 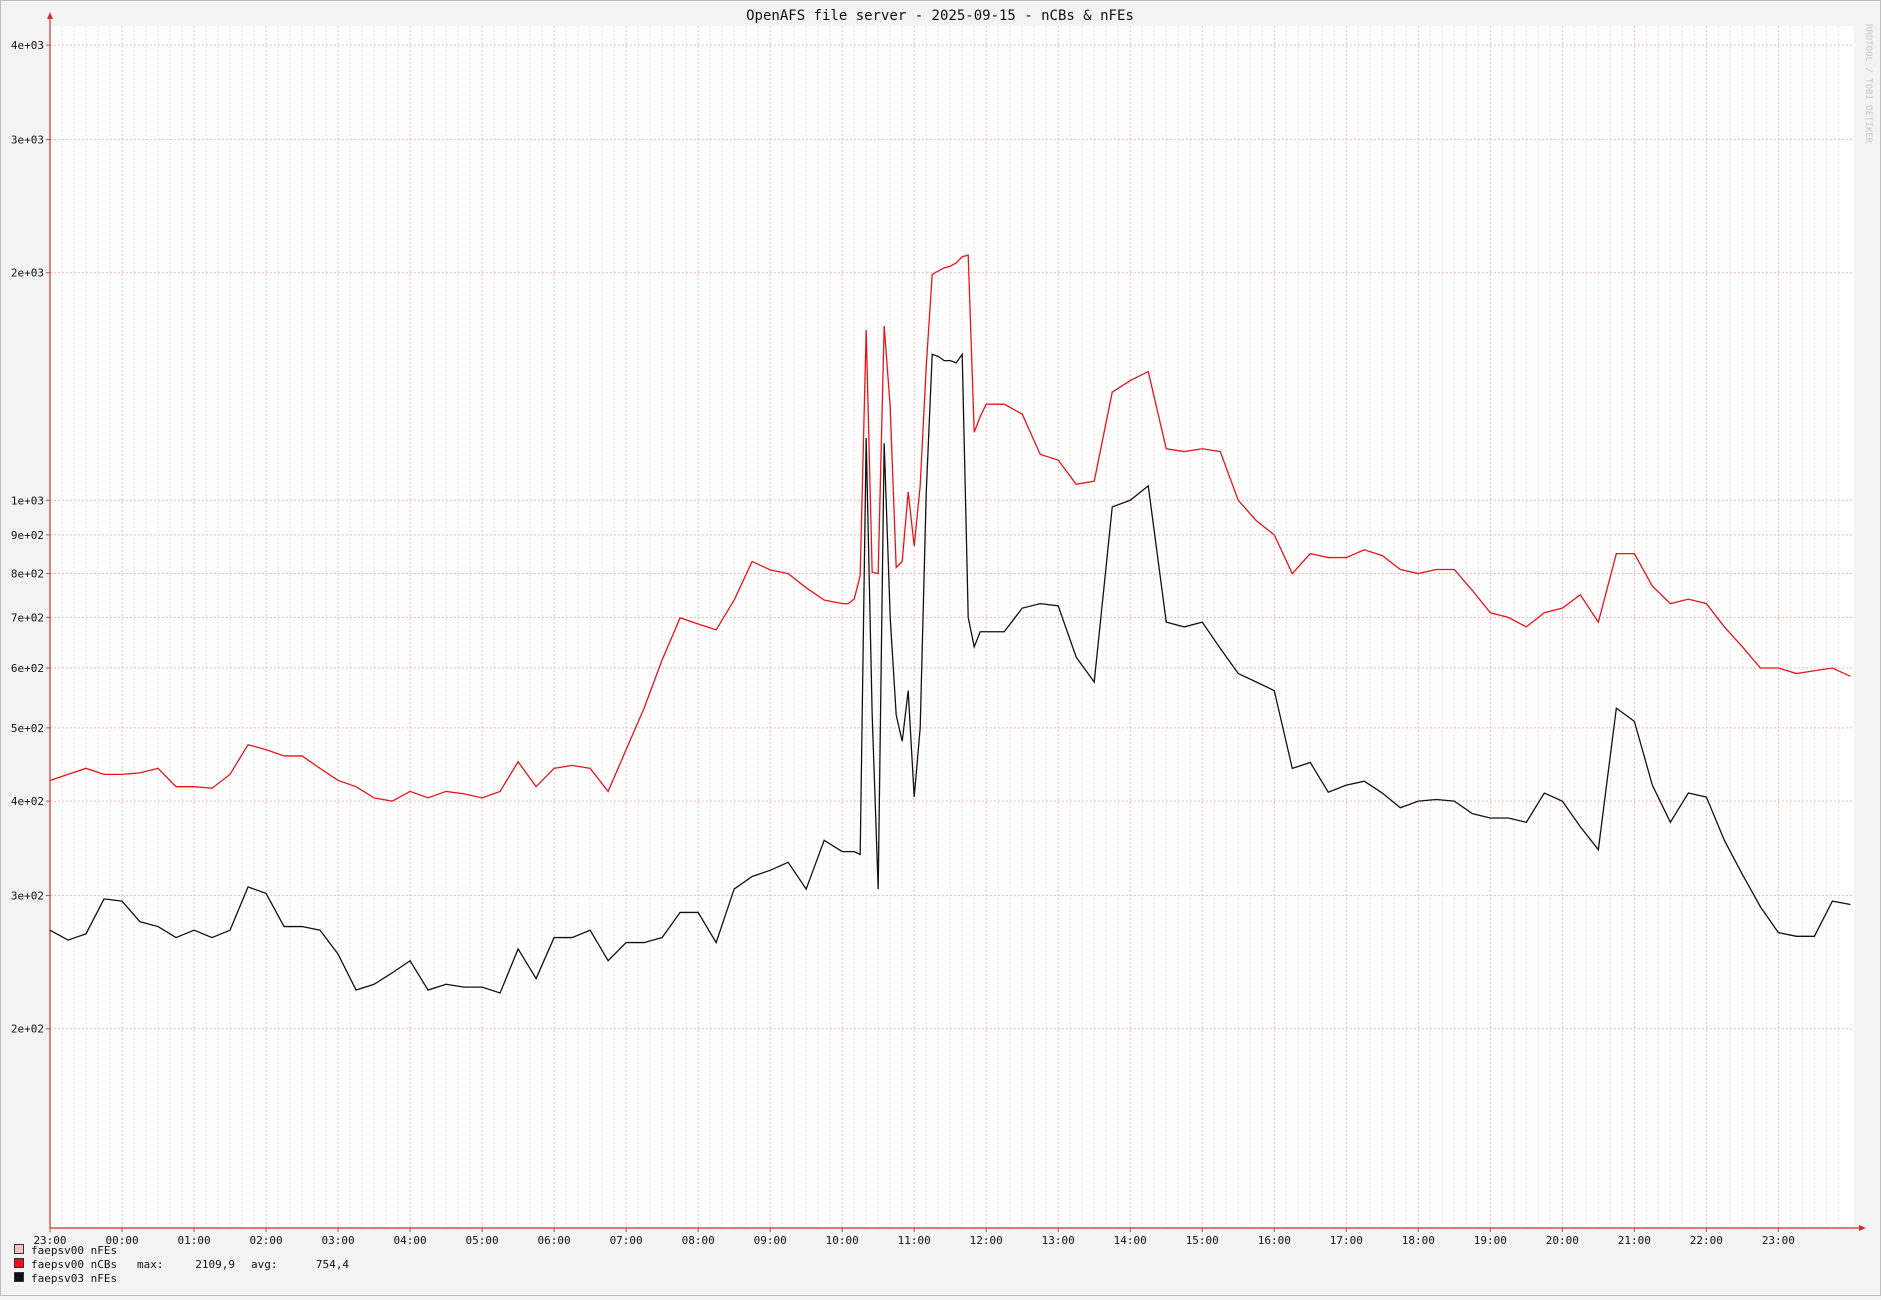 What do you see at coordinates (27, 273) in the screenshot?
I see `y-tick-label: 2e+03` at bounding box center [27, 273].